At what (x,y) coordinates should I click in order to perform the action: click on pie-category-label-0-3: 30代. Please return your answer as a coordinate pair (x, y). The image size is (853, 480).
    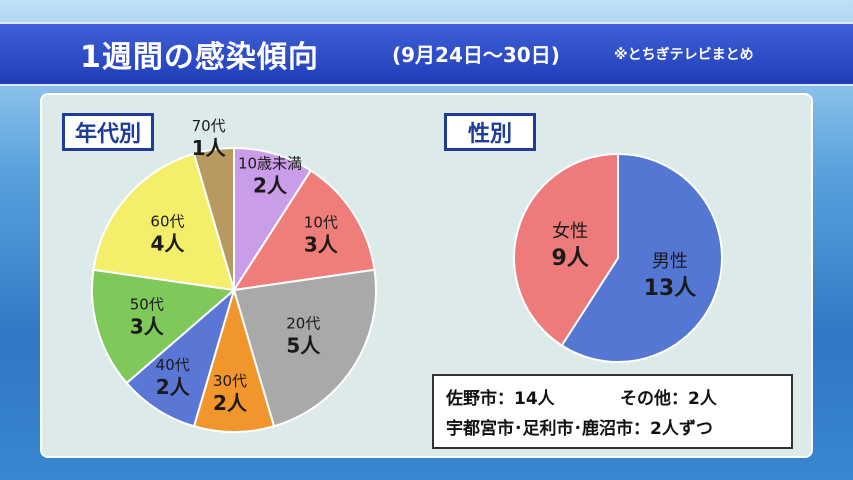
    Looking at the image, I should click on (230, 381).